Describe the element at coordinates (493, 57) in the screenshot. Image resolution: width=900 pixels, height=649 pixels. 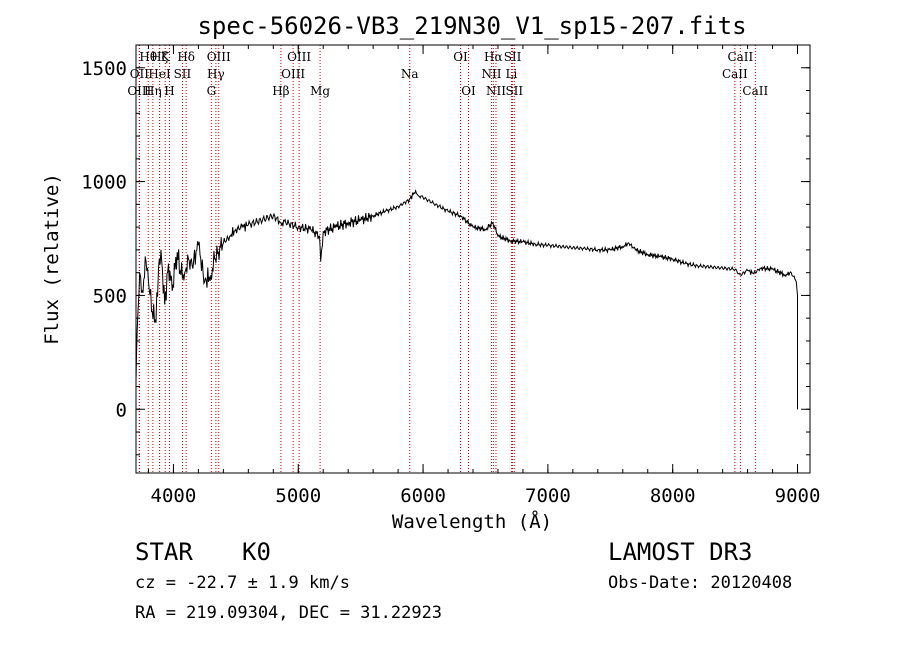
I see `line-marker-label-20: Hα` at that location.